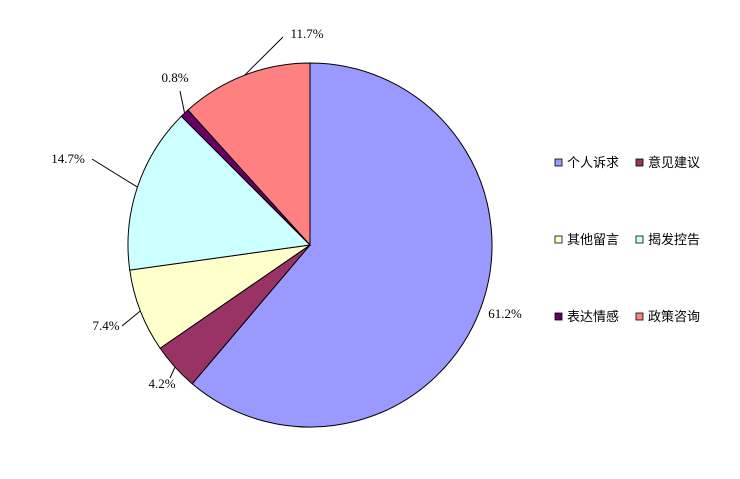  What do you see at coordinates (674, 162) in the screenshot?
I see `legend-label-2: 意见建议` at bounding box center [674, 162].